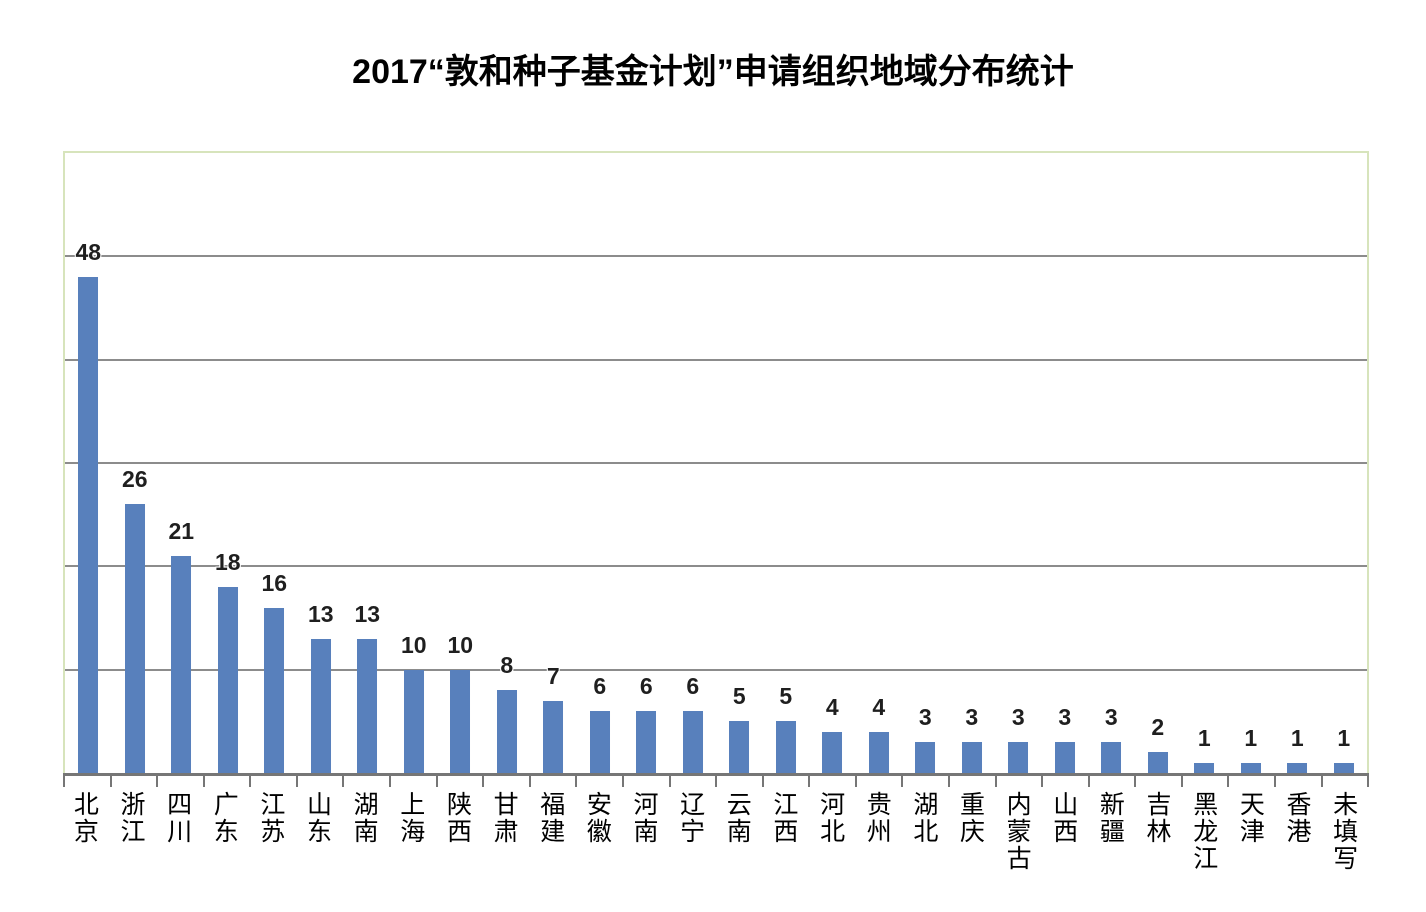 Image resolution: width=1426 pixels, height=912 pixels. What do you see at coordinates (553, 675) in the screenshot?
I see `bar-value-label: 7` at bounding box center [553, 675].